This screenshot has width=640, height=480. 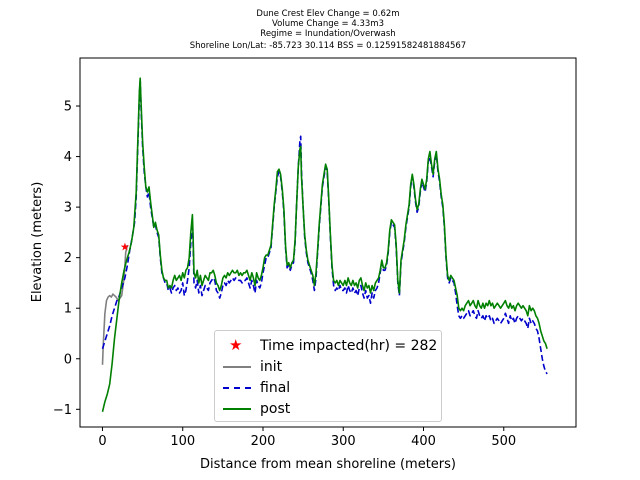 What do you see at coordinates (328, 464) in the screenshot?
I see `x-axis-label: Distance from mean shoreline (meters)` at bounding box center [328, 464].